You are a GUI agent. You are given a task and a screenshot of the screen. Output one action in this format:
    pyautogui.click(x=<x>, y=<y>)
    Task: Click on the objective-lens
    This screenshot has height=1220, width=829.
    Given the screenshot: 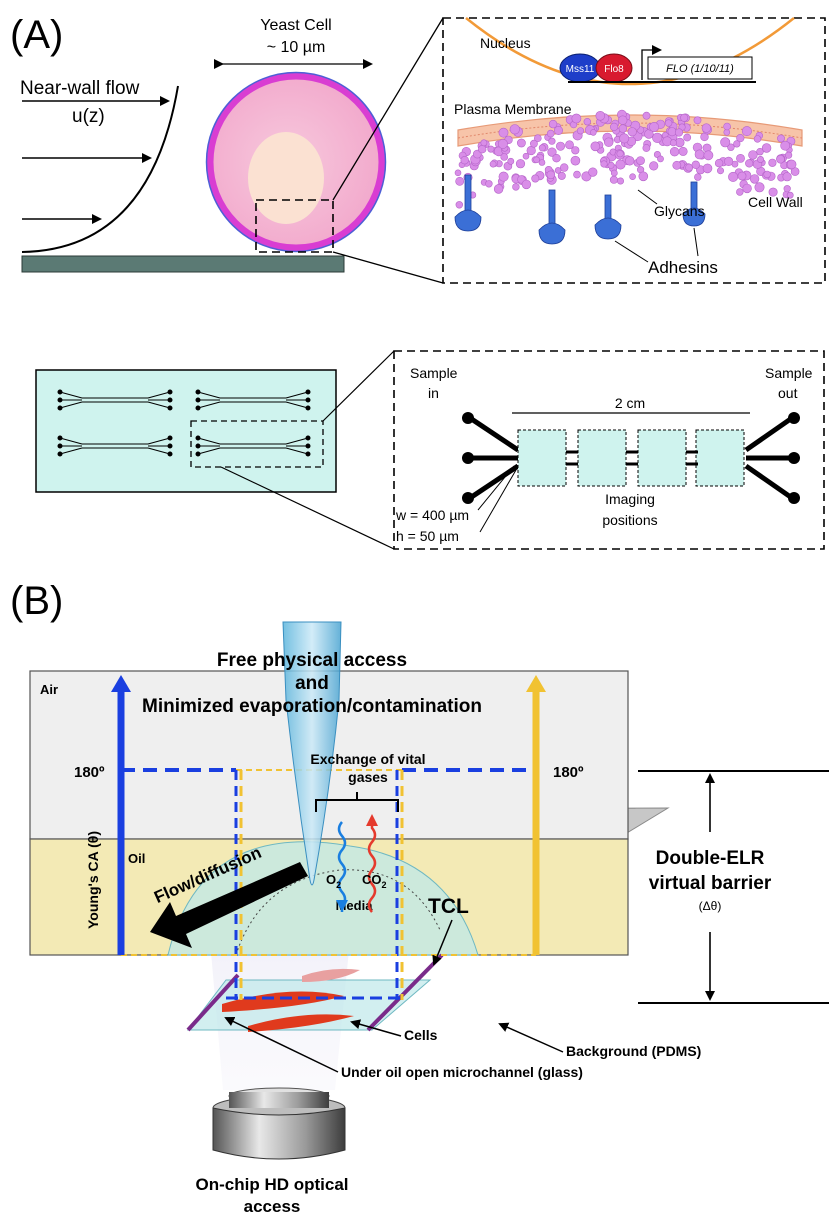 What is the action you would take?
    pyautogui.click(x=279, y=1123)
    